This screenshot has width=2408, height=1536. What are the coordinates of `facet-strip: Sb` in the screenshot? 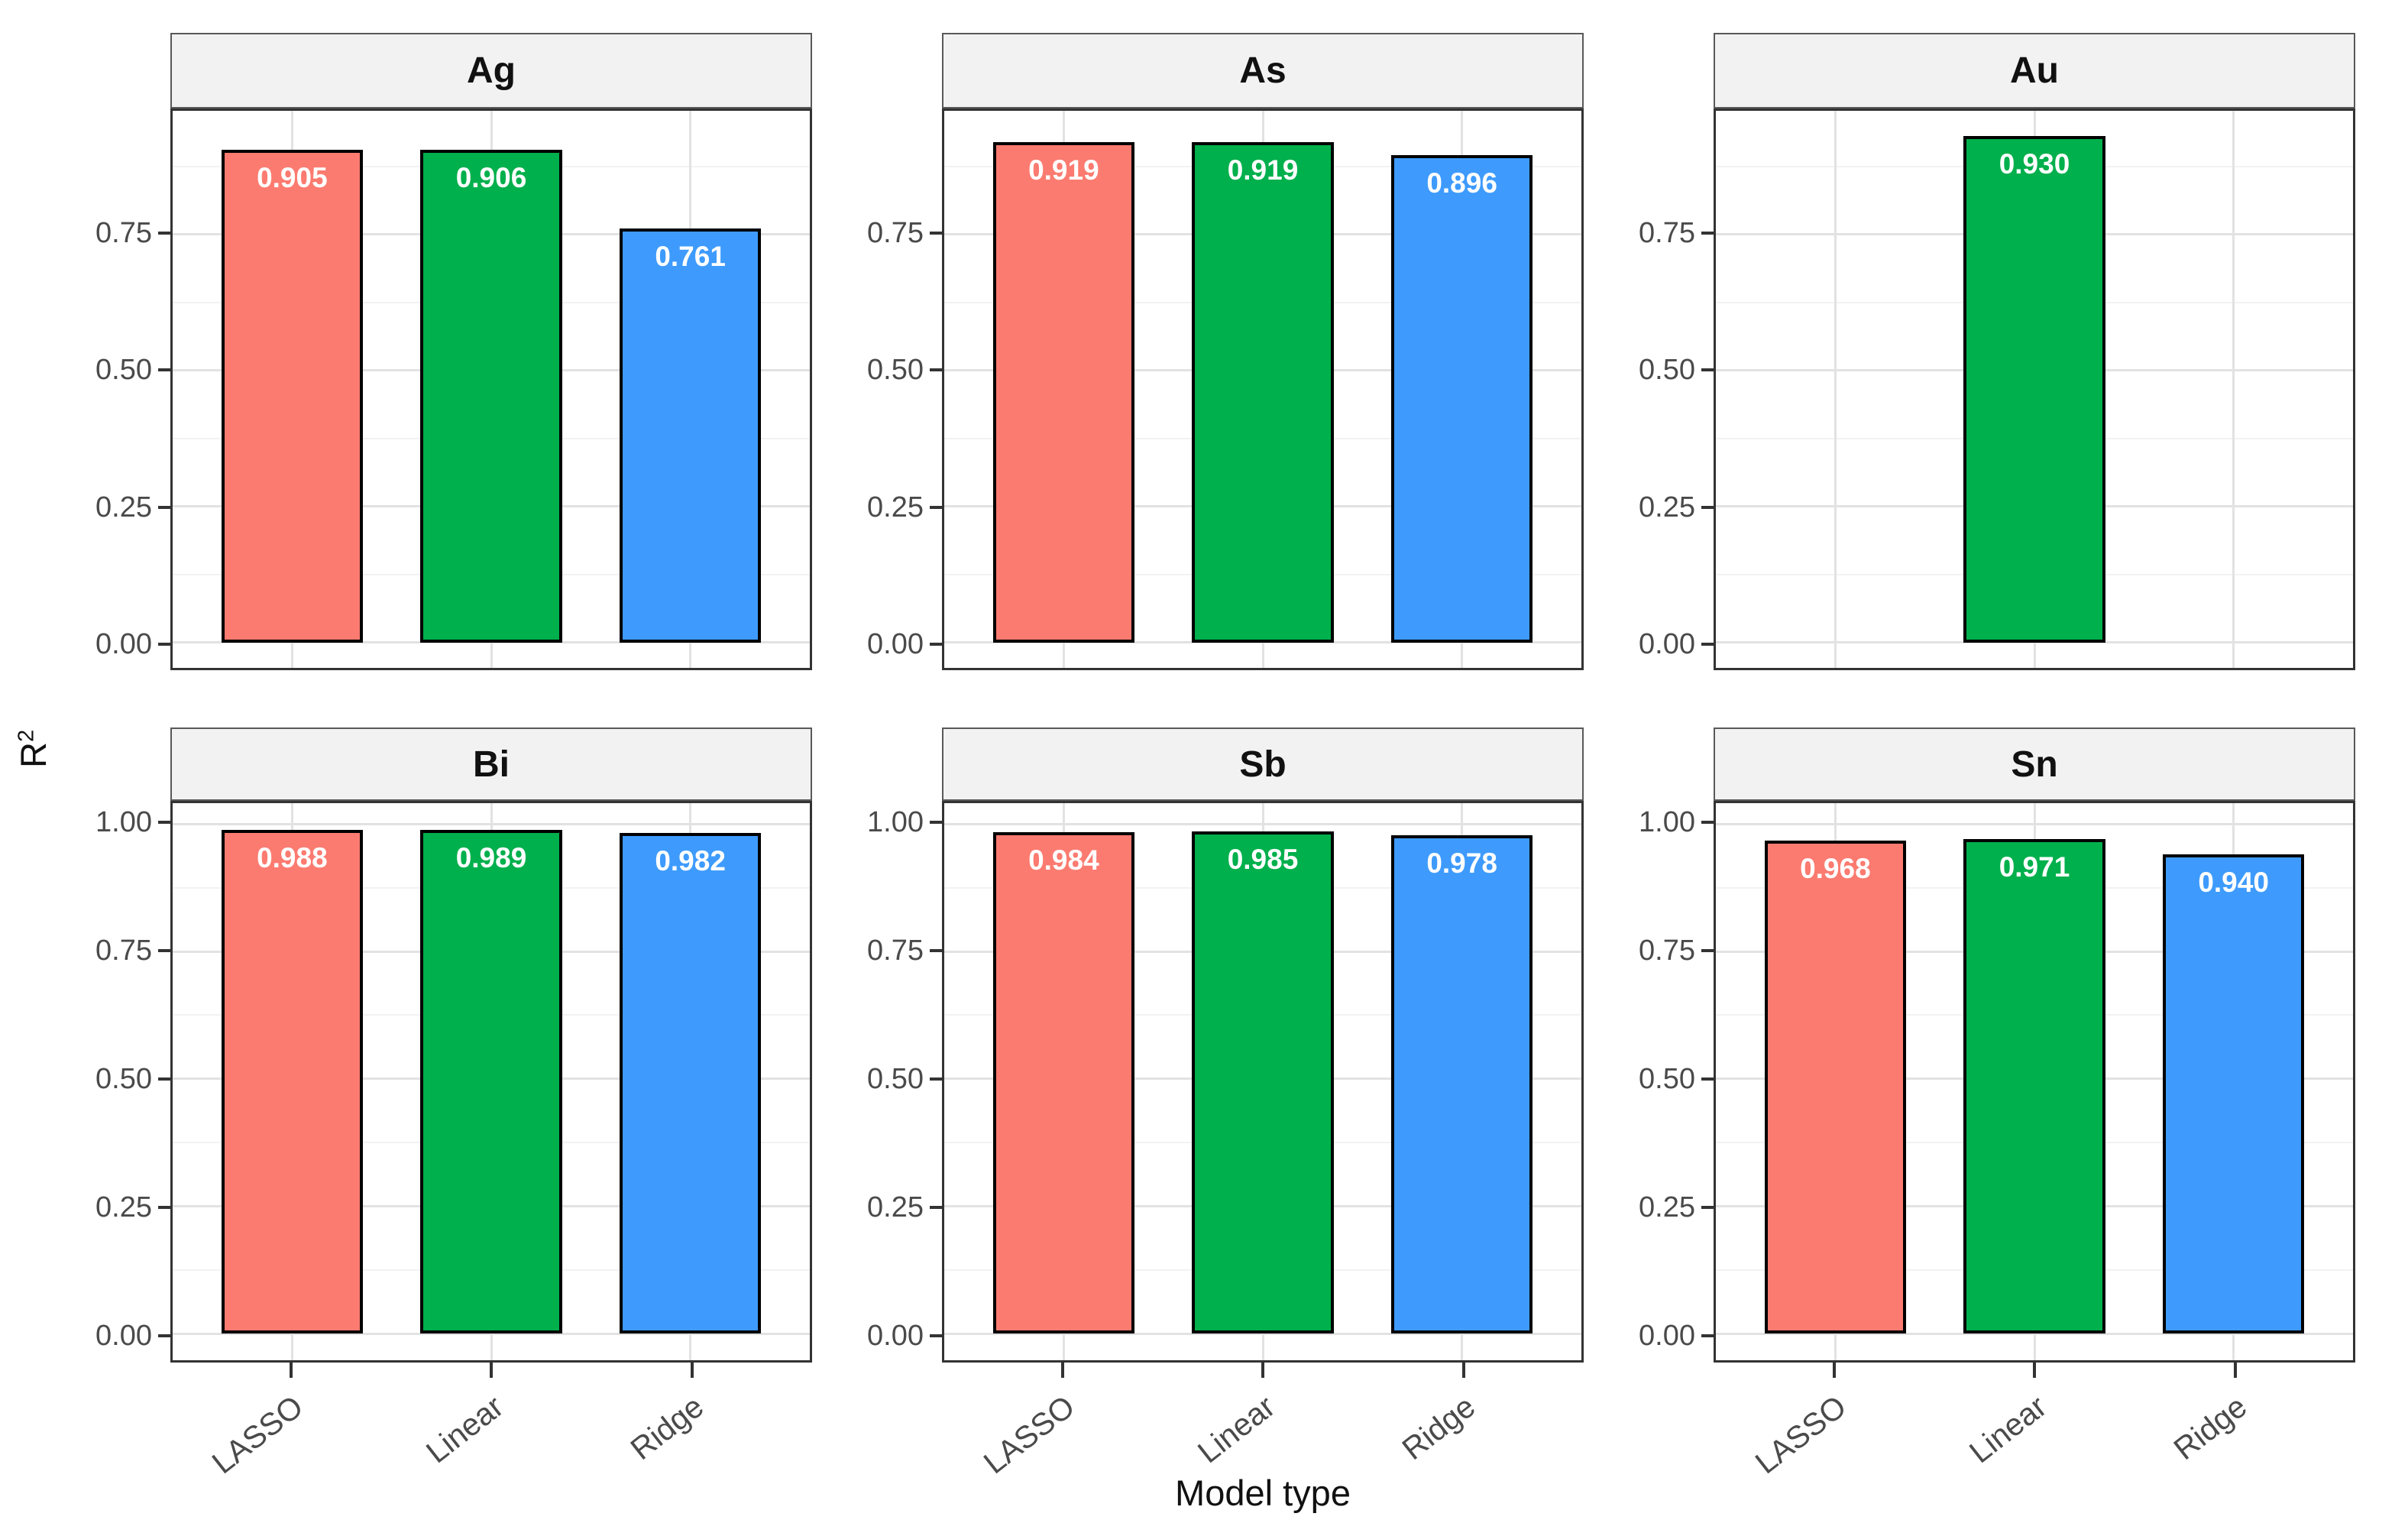 It's located at (1263, 764).